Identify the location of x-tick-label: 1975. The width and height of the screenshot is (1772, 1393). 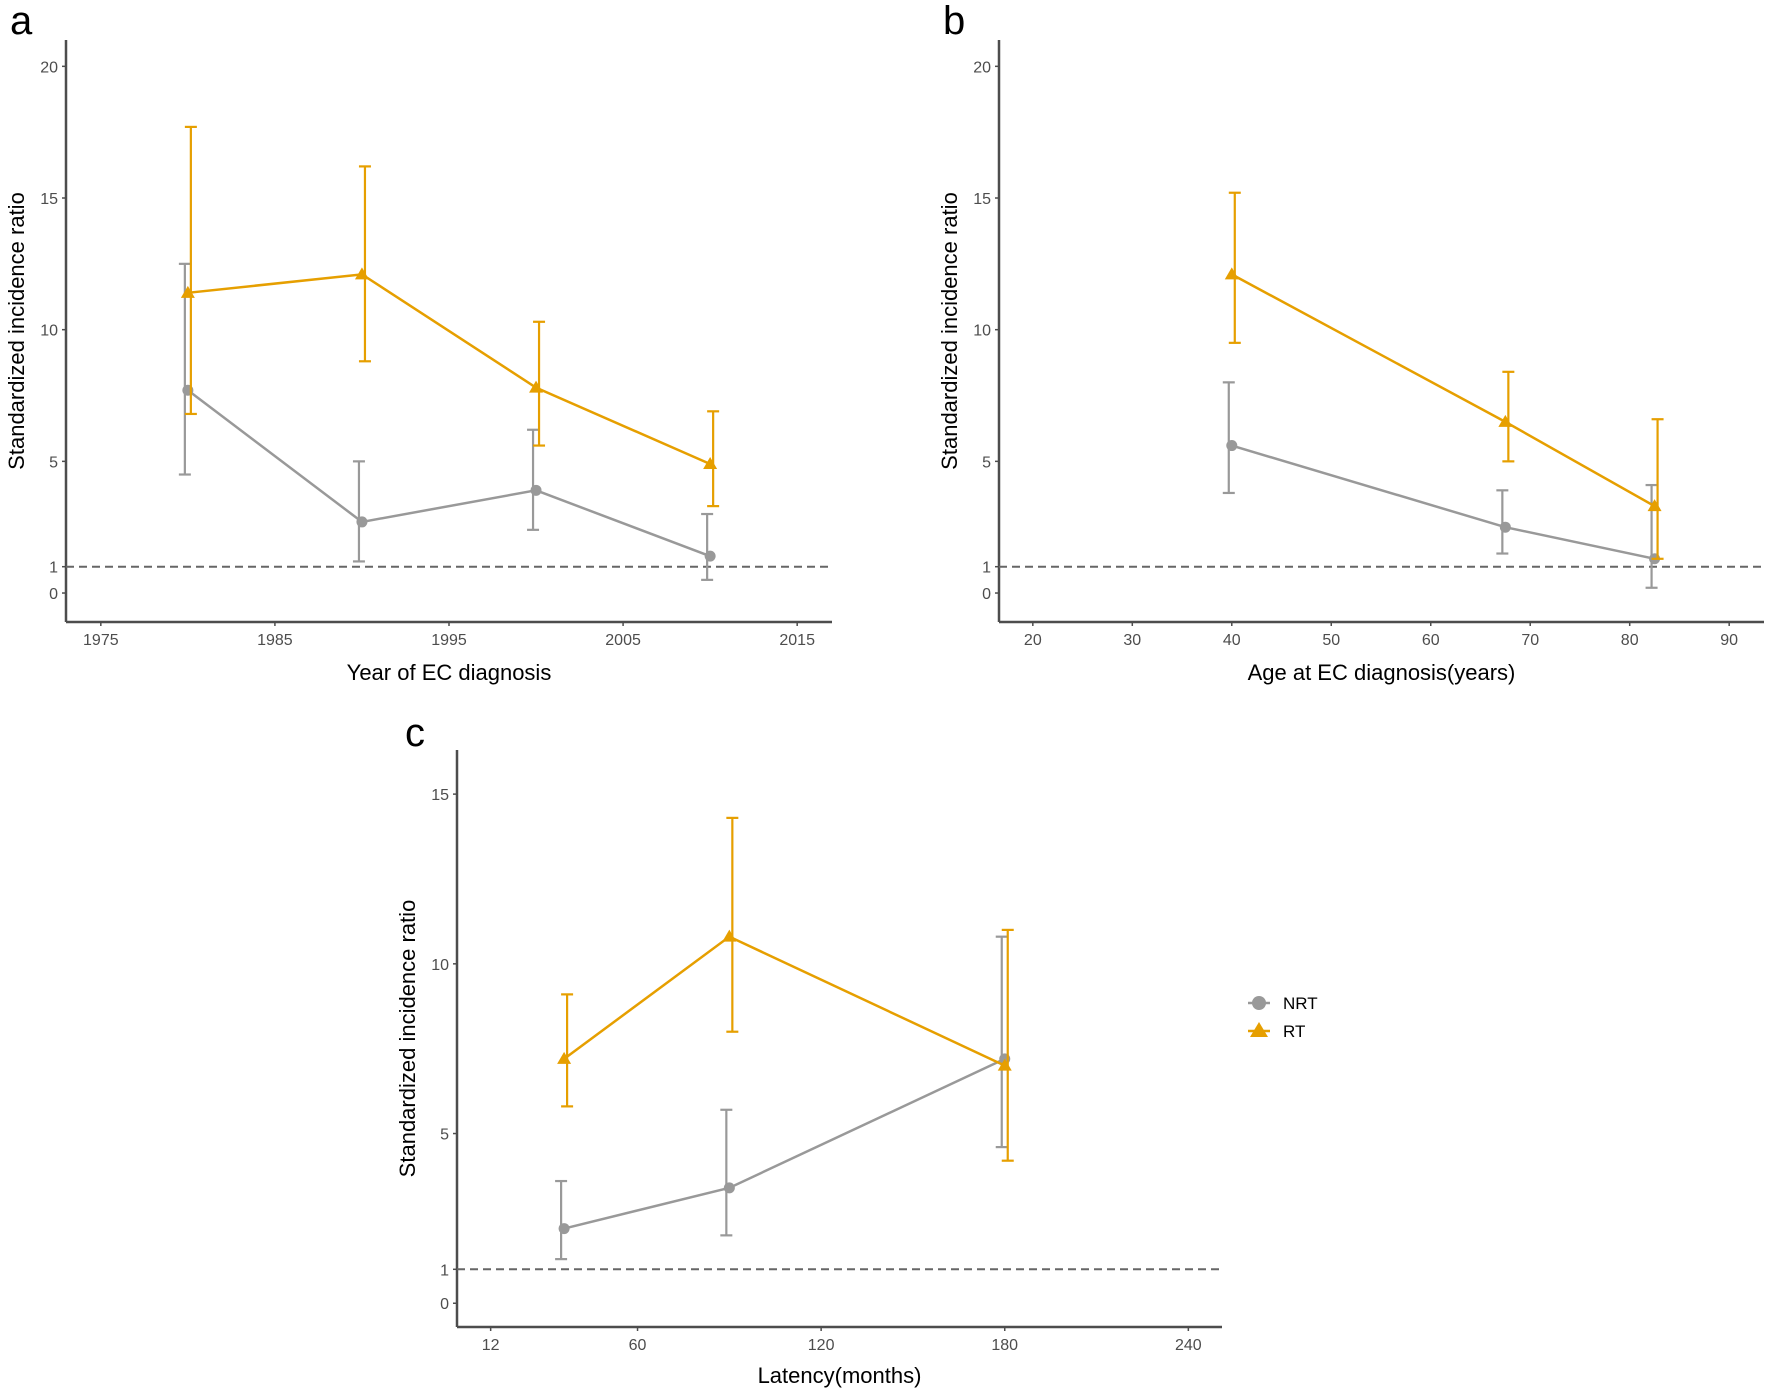
(101, 640).